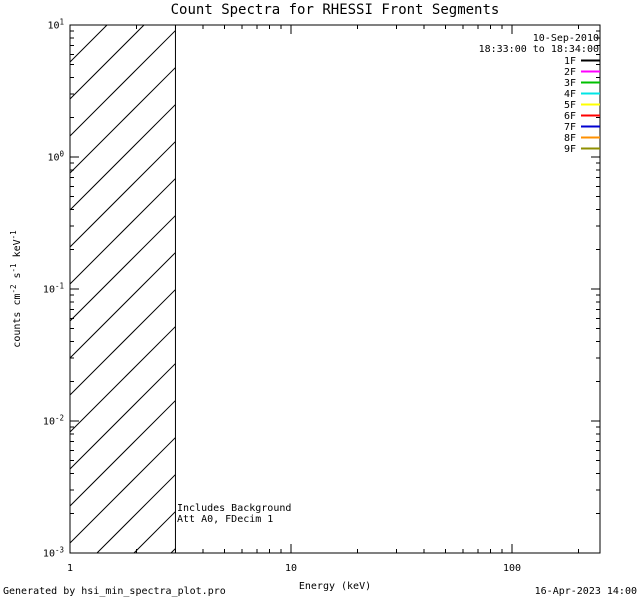  Describe the element at coordinates (70, 568) in the screenshot. I see `x-tick-label: 1` at that location.